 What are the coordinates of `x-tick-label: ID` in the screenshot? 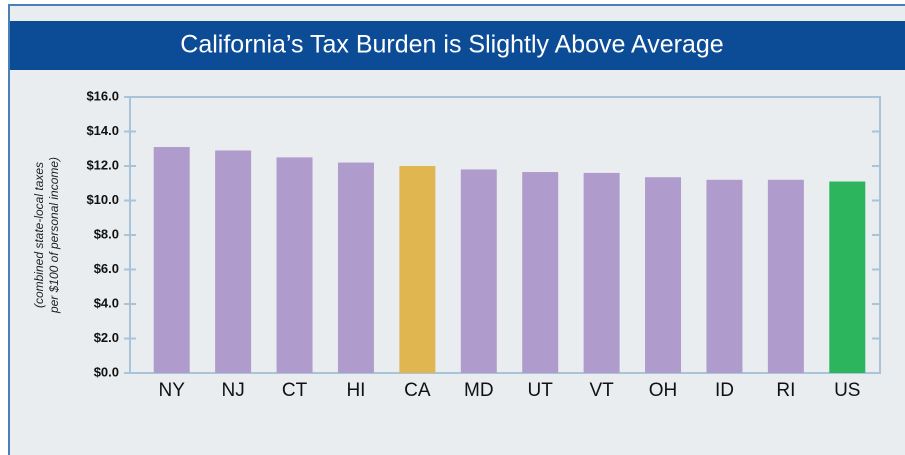 It's located at (724, 390).